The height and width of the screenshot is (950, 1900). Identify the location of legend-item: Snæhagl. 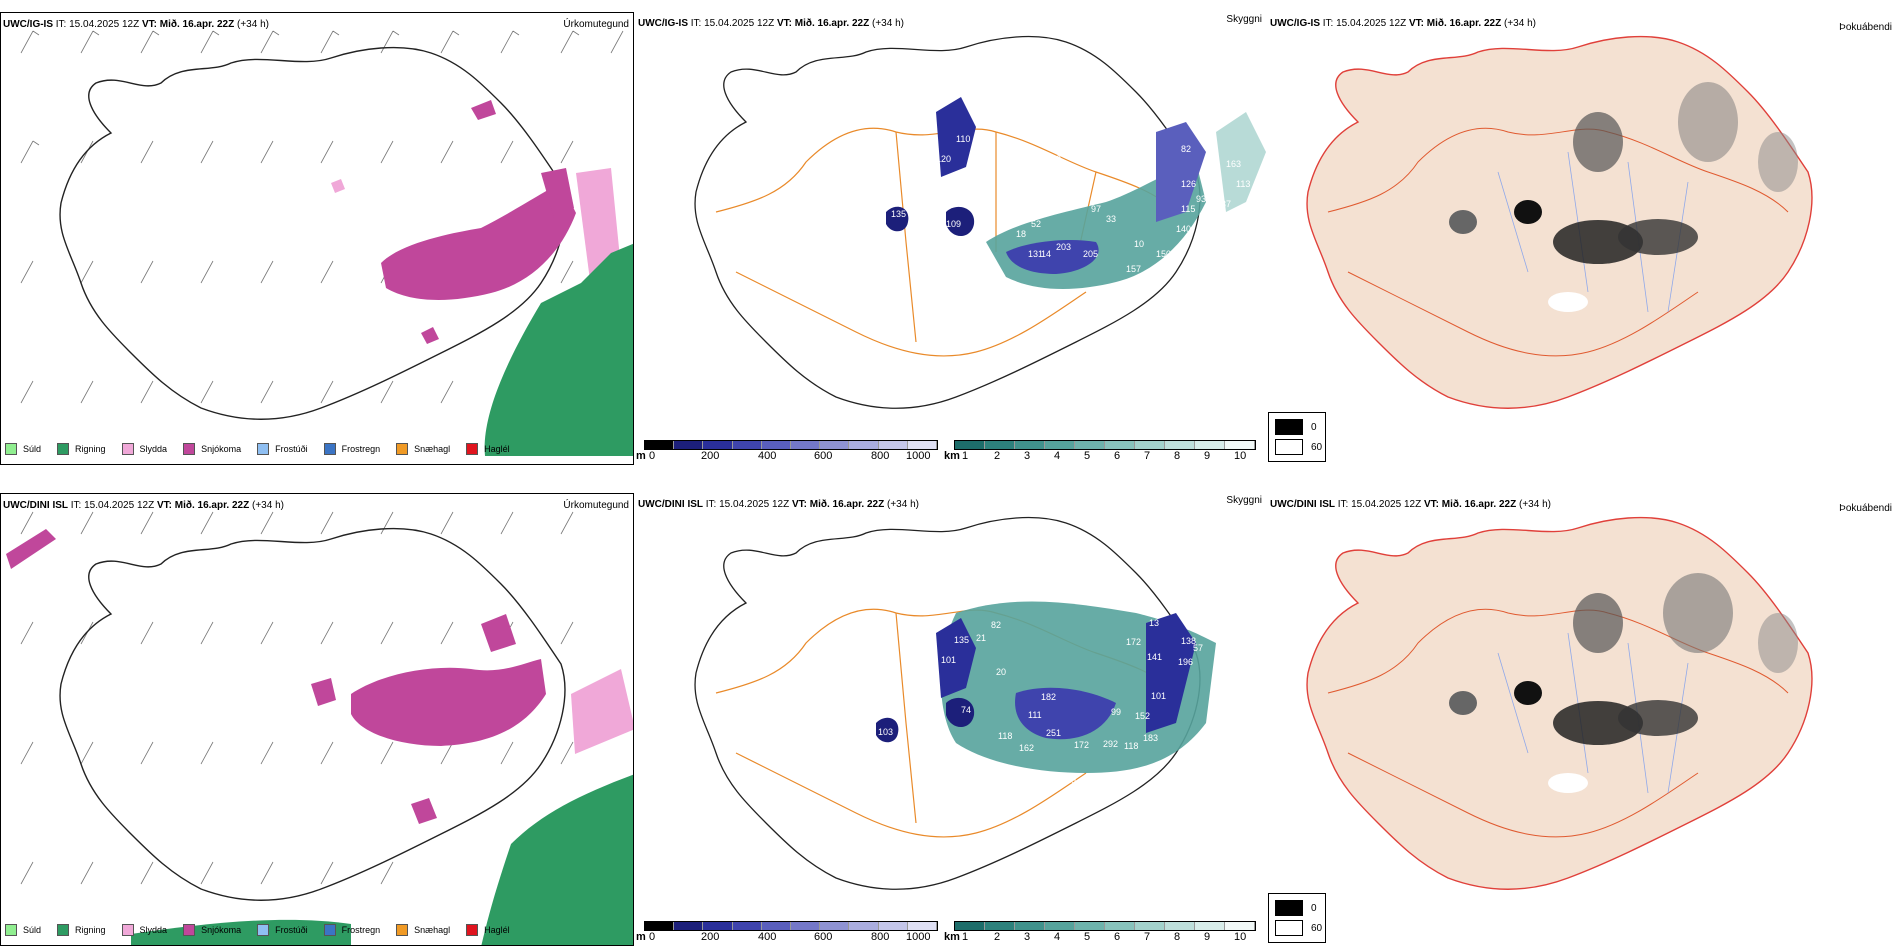
(423, 930).